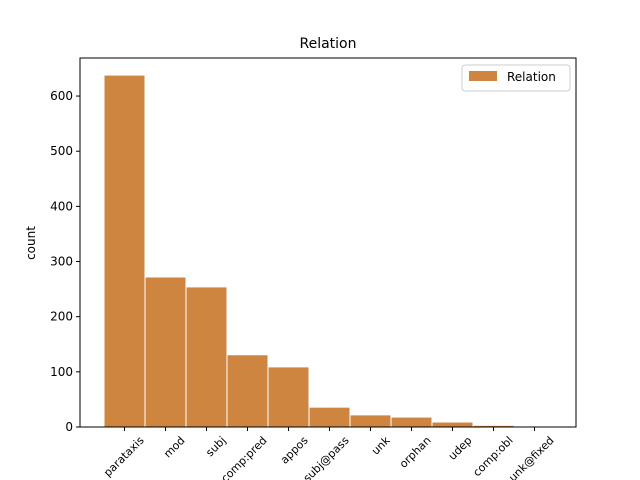 Image resolution: width=640 pixels, height=480 pixels. Describe the element at coordinates (326, 457) in the screenshot. I see `x-tick-label: subj@pass` at that location.